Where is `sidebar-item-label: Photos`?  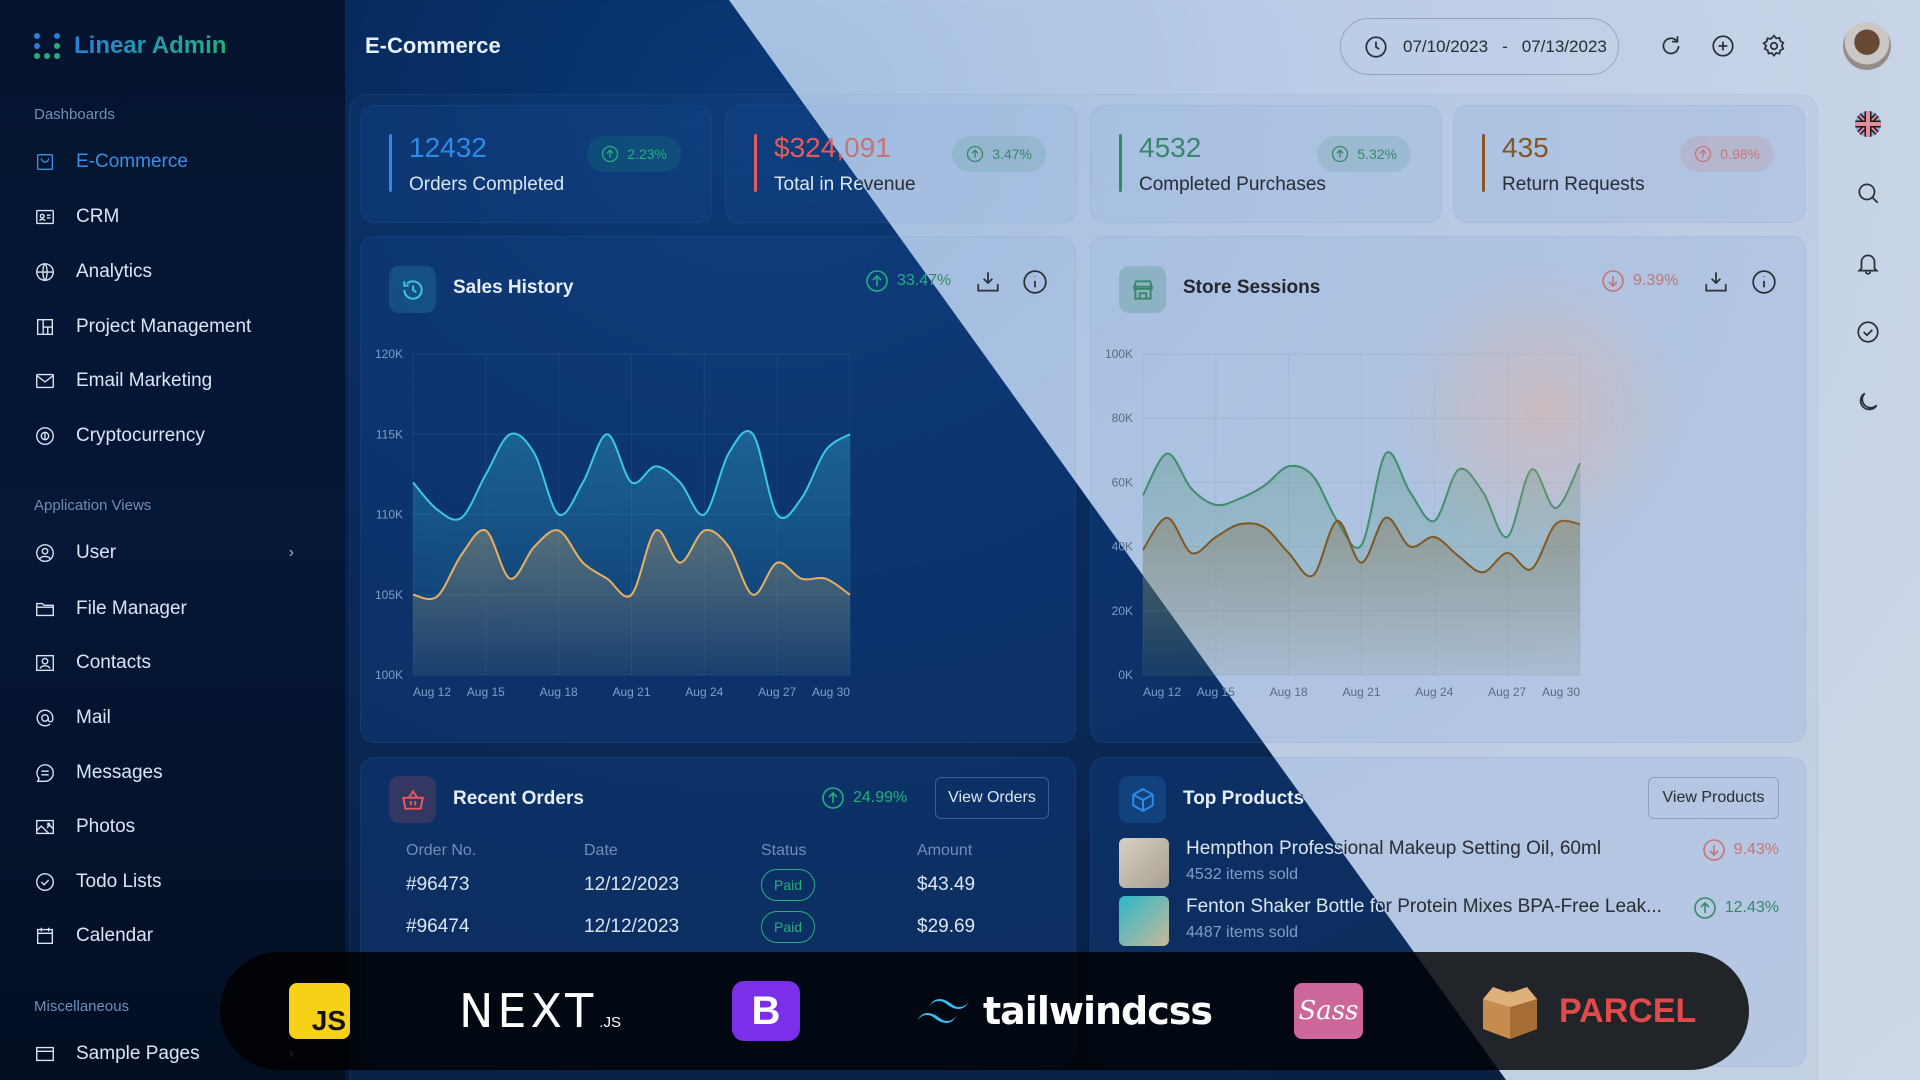
sidebar-item-label: Photos is located at coordinates (106, 826).